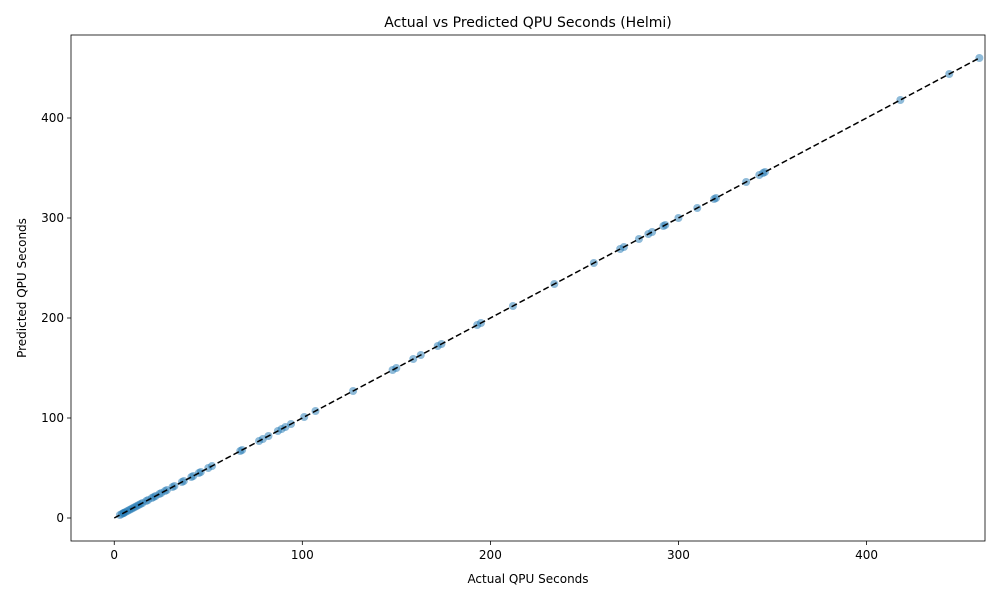  What do you see at coordinates (52, 318) in the screenshot?
I see `y-tick-label: 200` at bounding box center [52, 318].